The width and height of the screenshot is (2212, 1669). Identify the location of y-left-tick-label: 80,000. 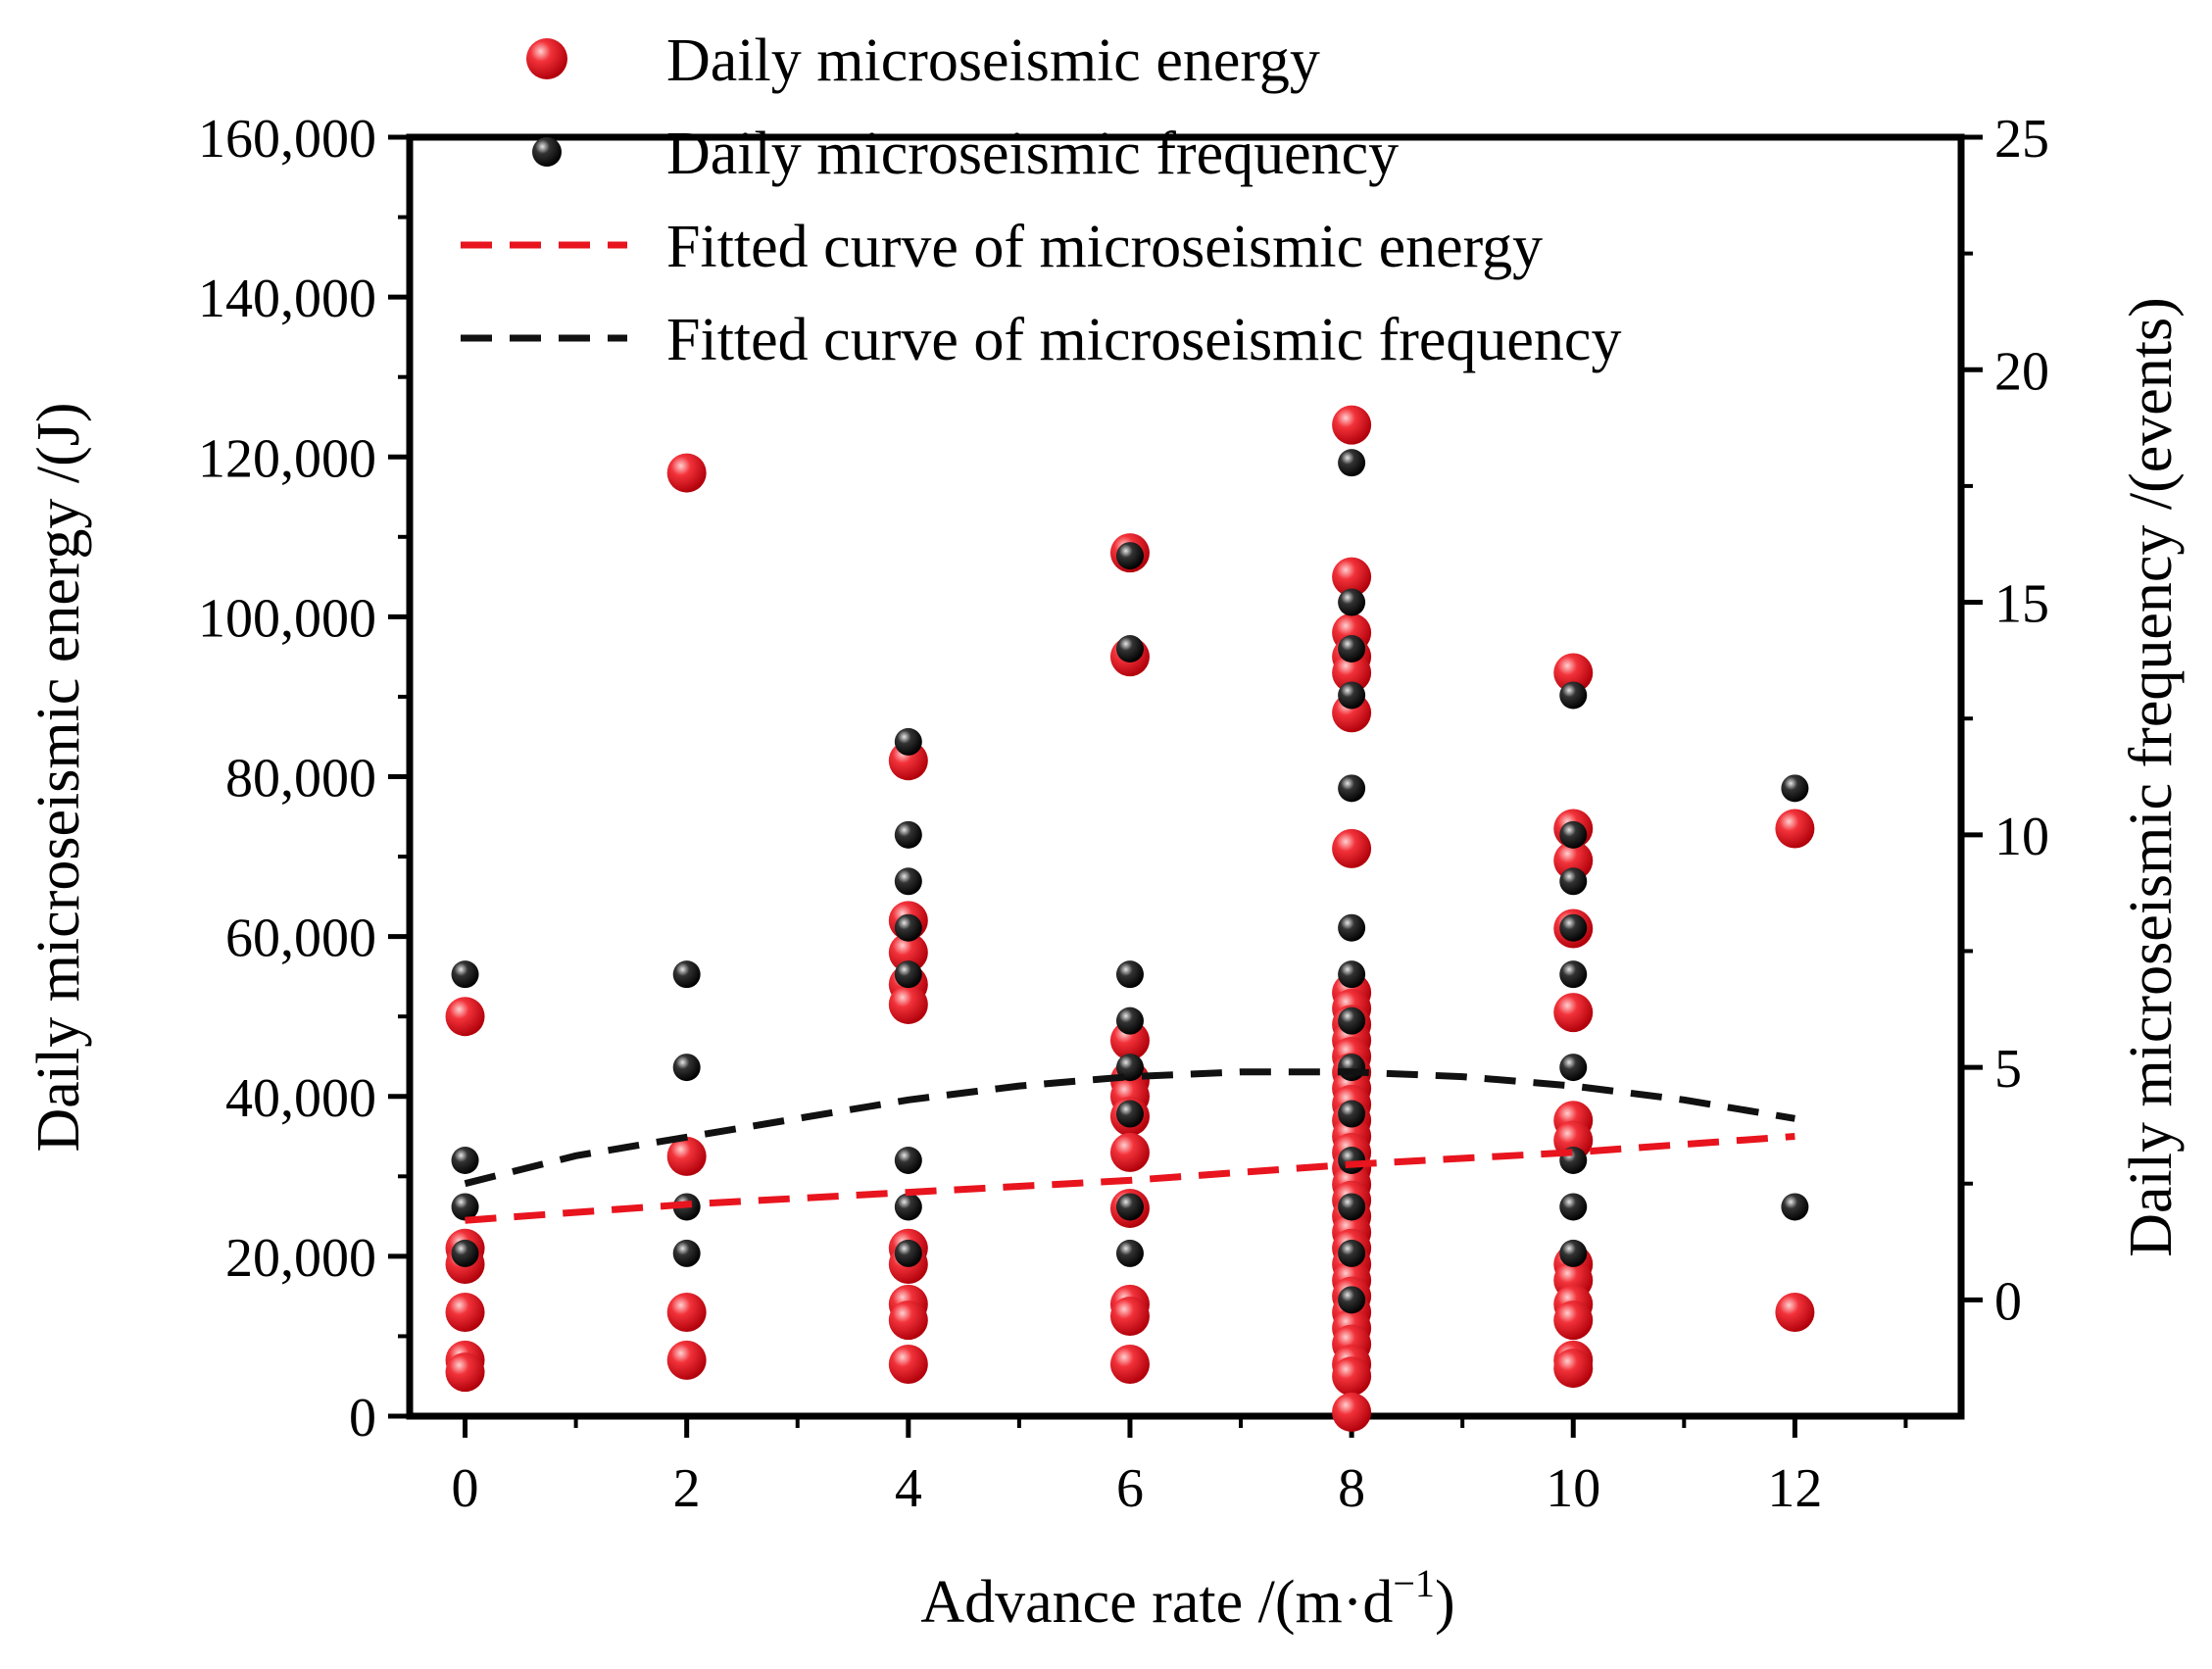
(300, 780).